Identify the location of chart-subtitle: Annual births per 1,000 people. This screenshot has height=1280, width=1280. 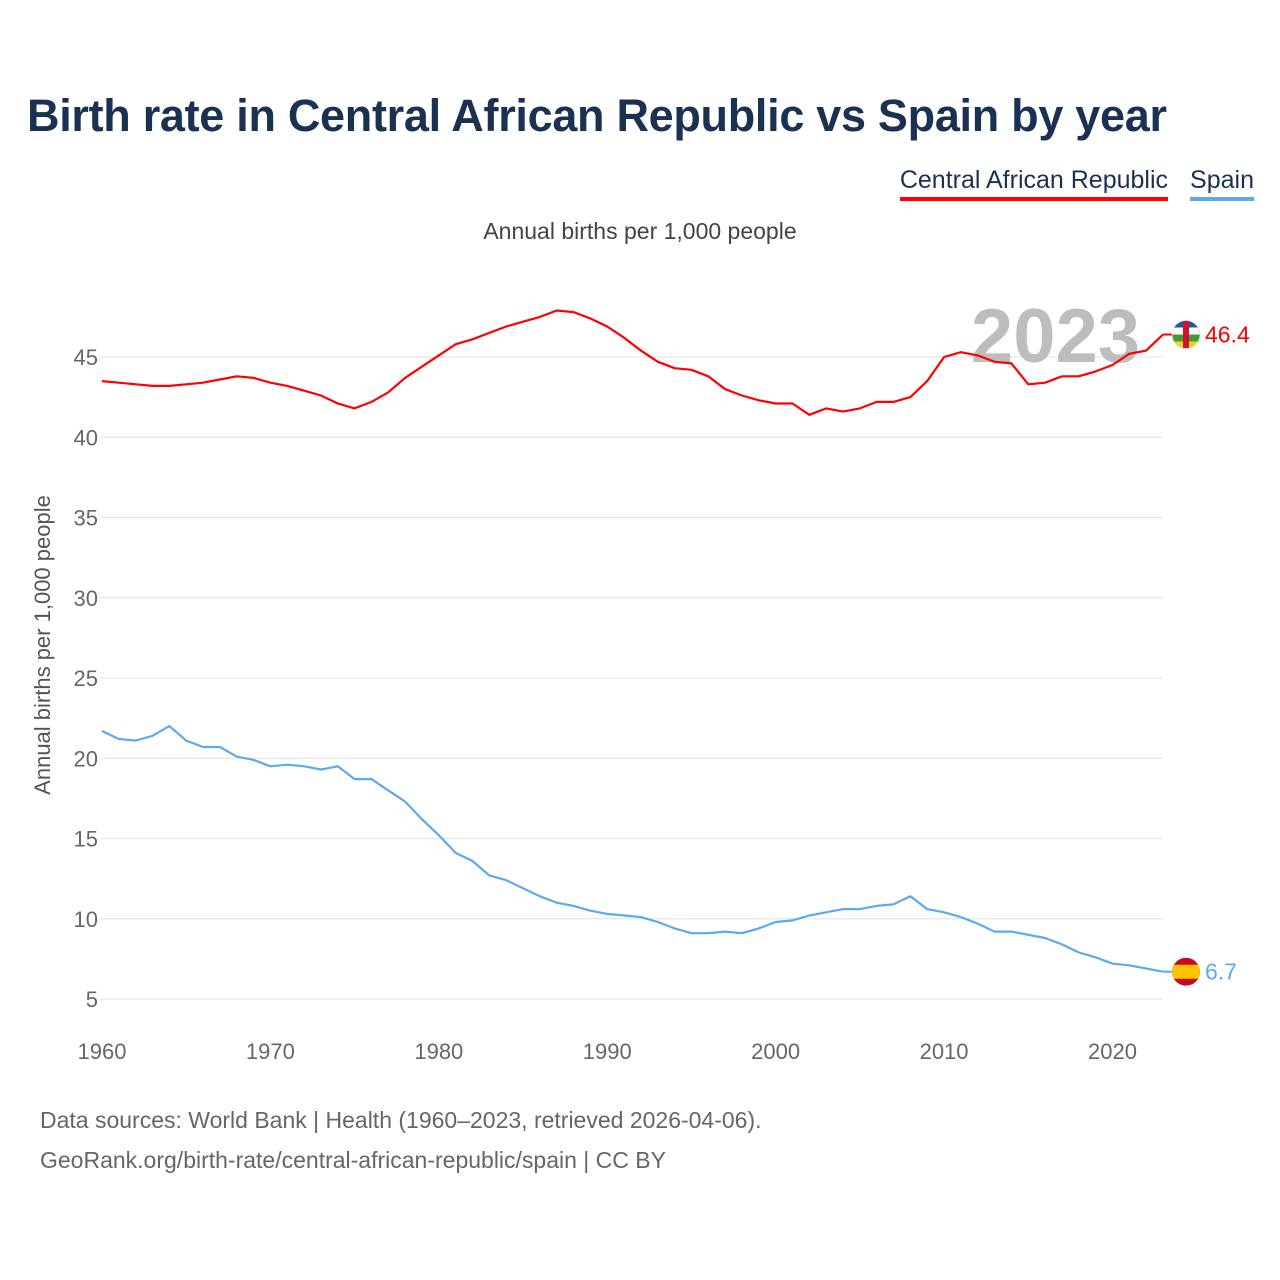
(640, 231).